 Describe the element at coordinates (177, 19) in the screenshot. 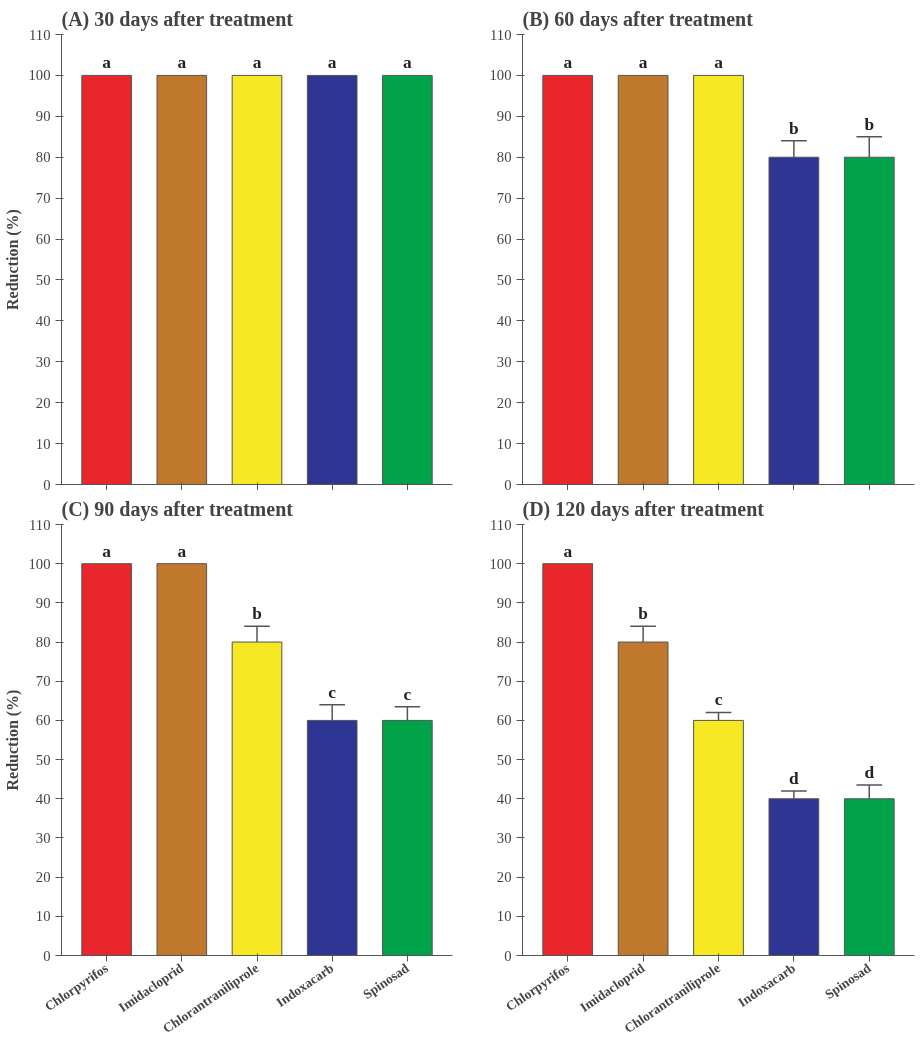

I see `chart-title: (A) 30 days after treatment` at that location.